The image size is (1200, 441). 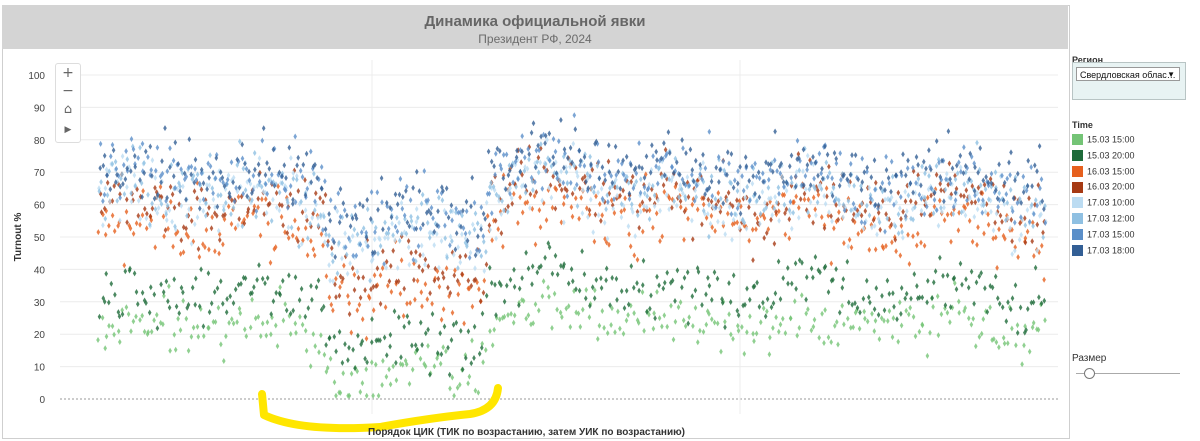 I want to click on home-icon: ⌂, so click(x=68, y=109).